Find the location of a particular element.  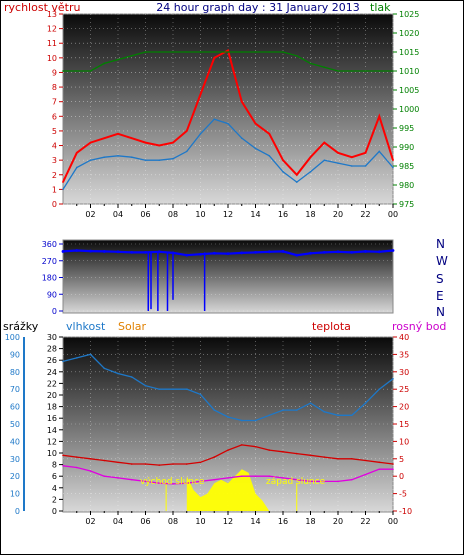

temperature-tick-label: 40 is located at coordinates (404, 337).